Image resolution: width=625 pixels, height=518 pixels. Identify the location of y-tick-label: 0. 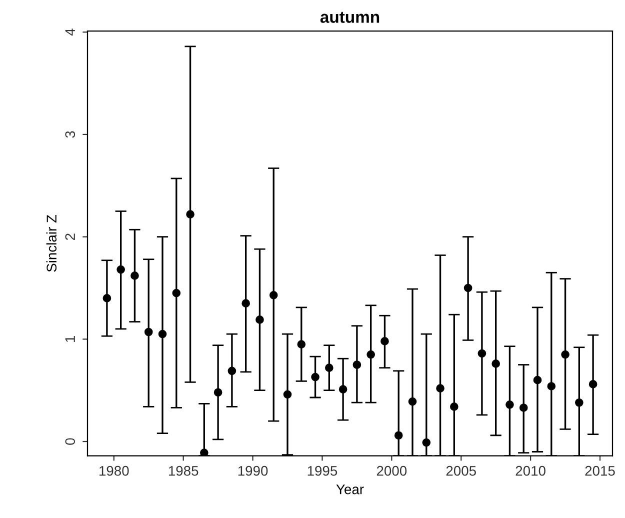
(70, 441).